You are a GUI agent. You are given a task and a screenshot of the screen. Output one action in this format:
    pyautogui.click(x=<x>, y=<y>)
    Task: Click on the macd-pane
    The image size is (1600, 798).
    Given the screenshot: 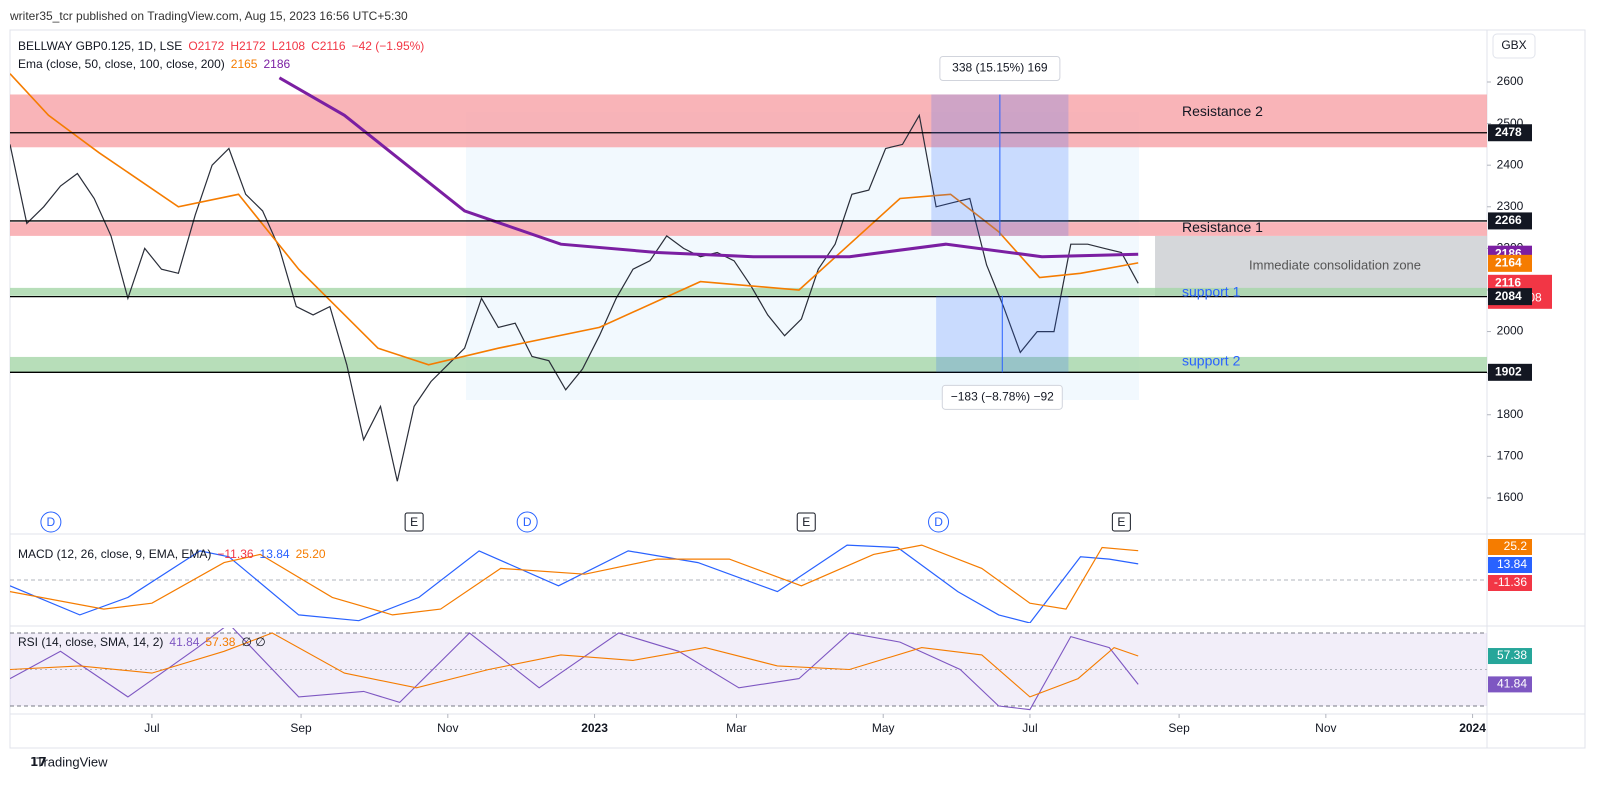 What is the action you would take?
    pyautogui.click(x=574, y=583)
    